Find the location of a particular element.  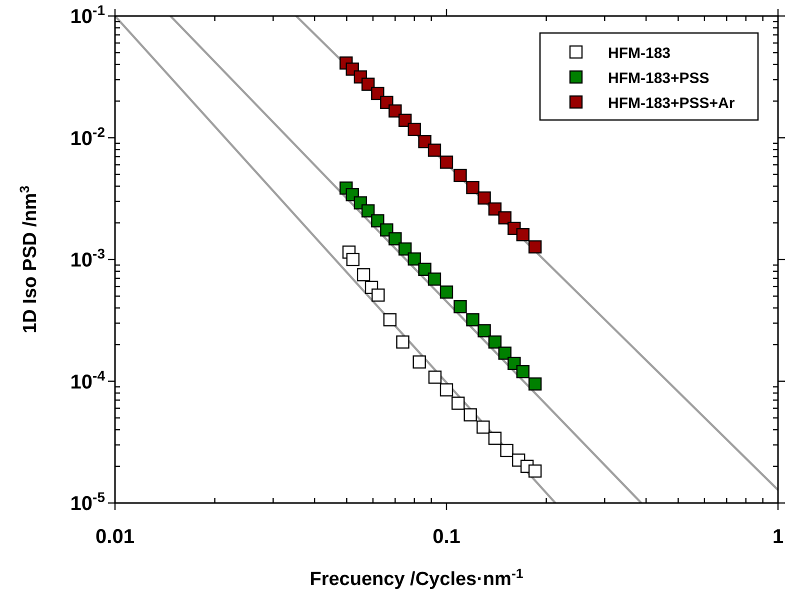

legend-label: HFM-183 is located at coordinates (639, 53).